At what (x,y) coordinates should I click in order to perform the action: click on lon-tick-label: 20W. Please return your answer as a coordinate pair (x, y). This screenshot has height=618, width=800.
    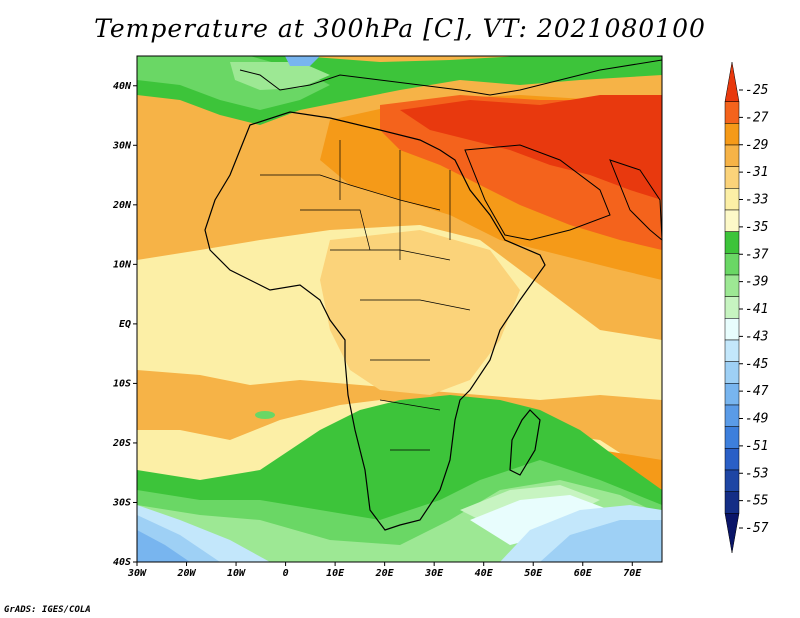
    Looking at the image, I should click on (186, 573).